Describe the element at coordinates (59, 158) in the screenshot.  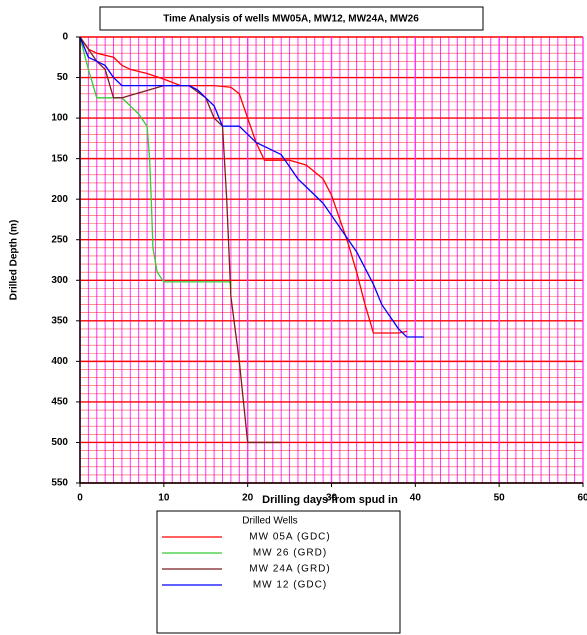
I see `y-tick-label: 150` at that location.